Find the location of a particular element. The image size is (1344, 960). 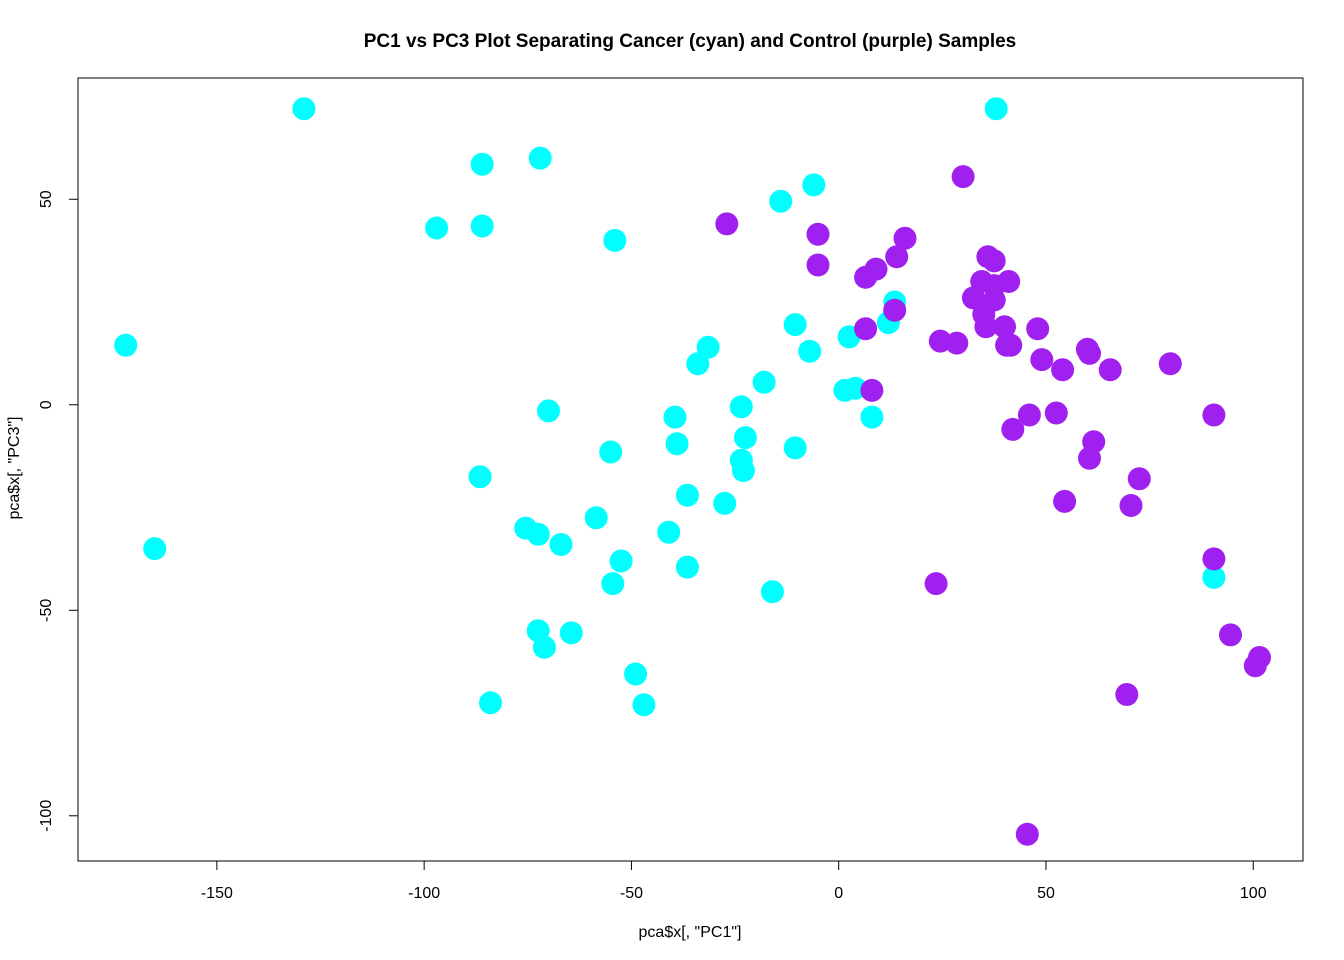

y-tick-label: -50 is located at coordinates (46, 610).